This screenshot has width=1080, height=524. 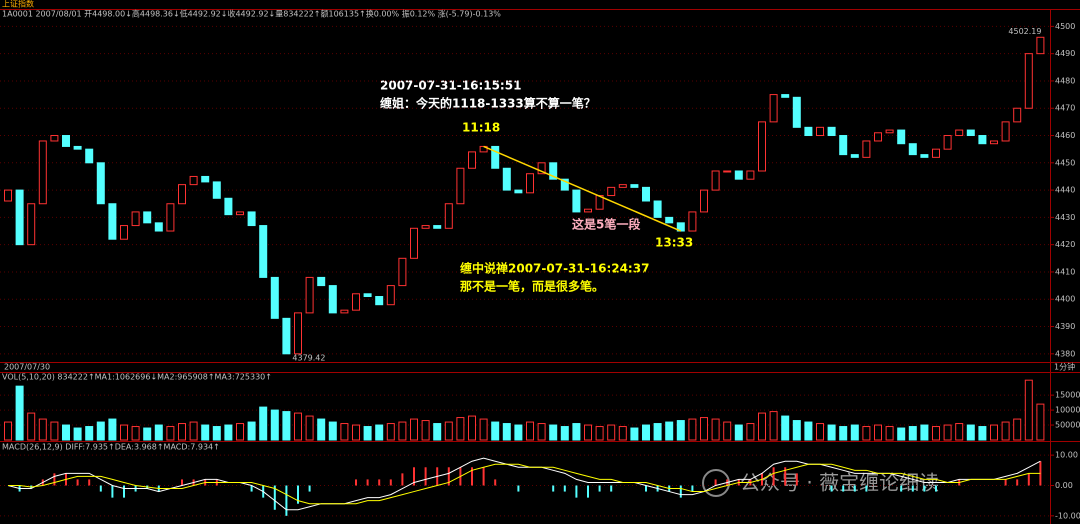 What do you see at coordinates (554, 268) in the screenshot?
I see `annotation: 缠中说禅2007-07-31-16:24:37` at bounding box center [554, 268].